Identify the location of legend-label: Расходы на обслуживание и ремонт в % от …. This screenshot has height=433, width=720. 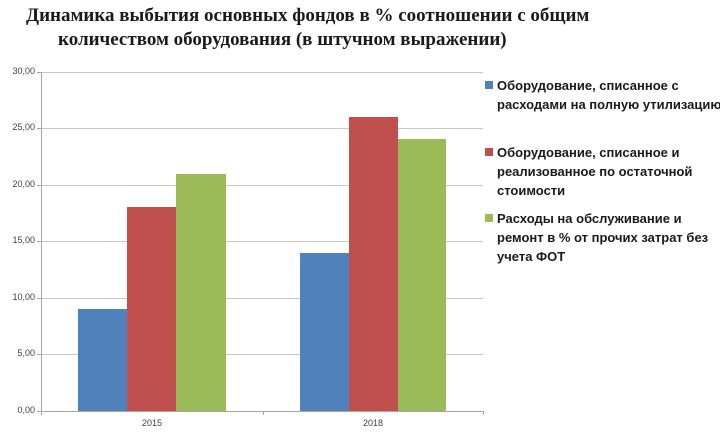
(603, 237).